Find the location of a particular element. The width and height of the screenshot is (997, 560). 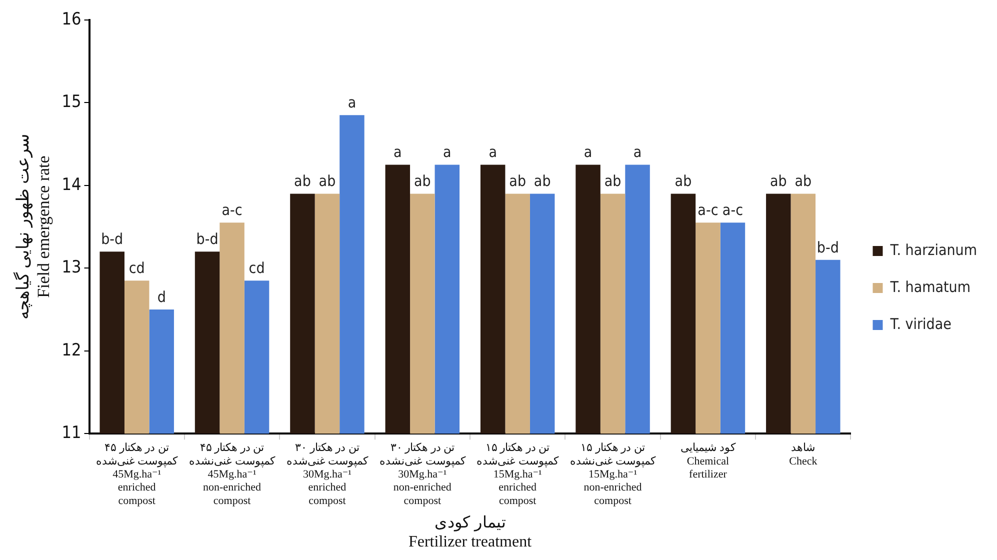

y-tick-label: 14 is located at coordinates (72, 184).